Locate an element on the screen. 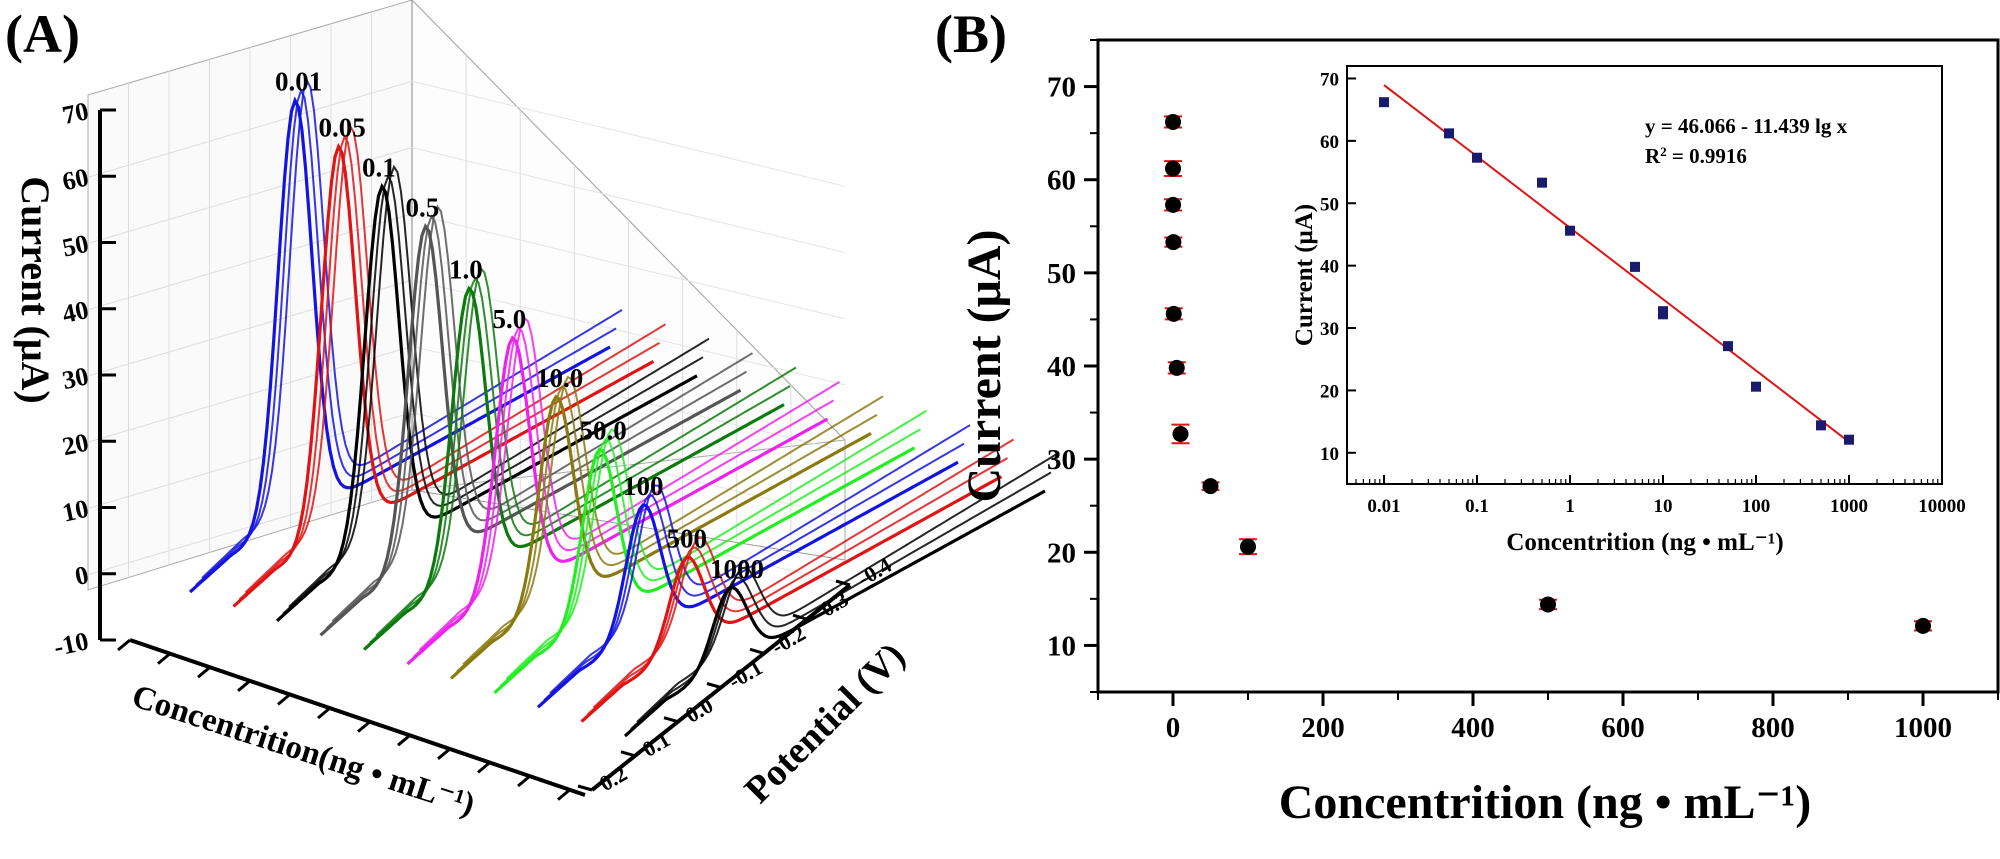 Image resolution: width=2000 pixels, height=859 pixels. b-y-tick-label: 20 is located at coordinates (1061, 553).